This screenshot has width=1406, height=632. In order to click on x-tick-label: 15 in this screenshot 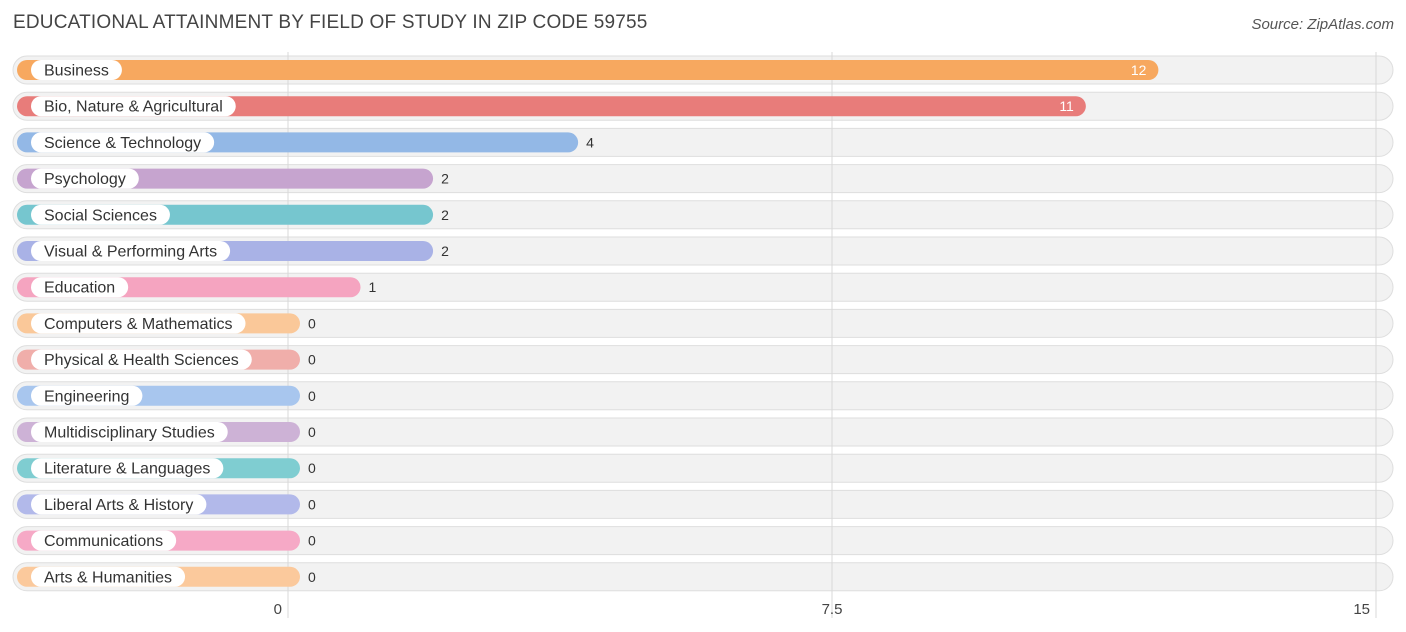, I will do `click(1361, 609)`.